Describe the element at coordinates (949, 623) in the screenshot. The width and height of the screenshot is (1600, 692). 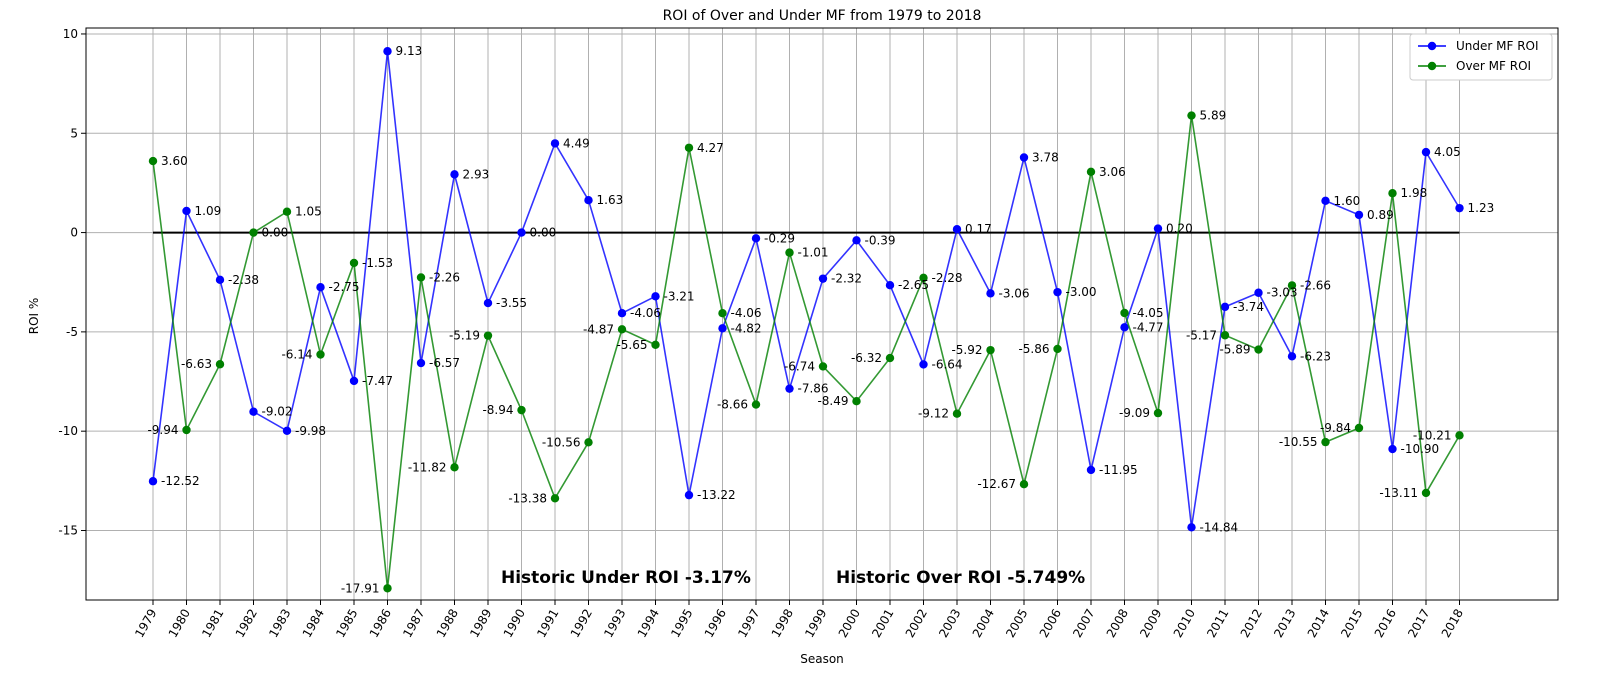
I see `x-tick-label: 2003` at that location.